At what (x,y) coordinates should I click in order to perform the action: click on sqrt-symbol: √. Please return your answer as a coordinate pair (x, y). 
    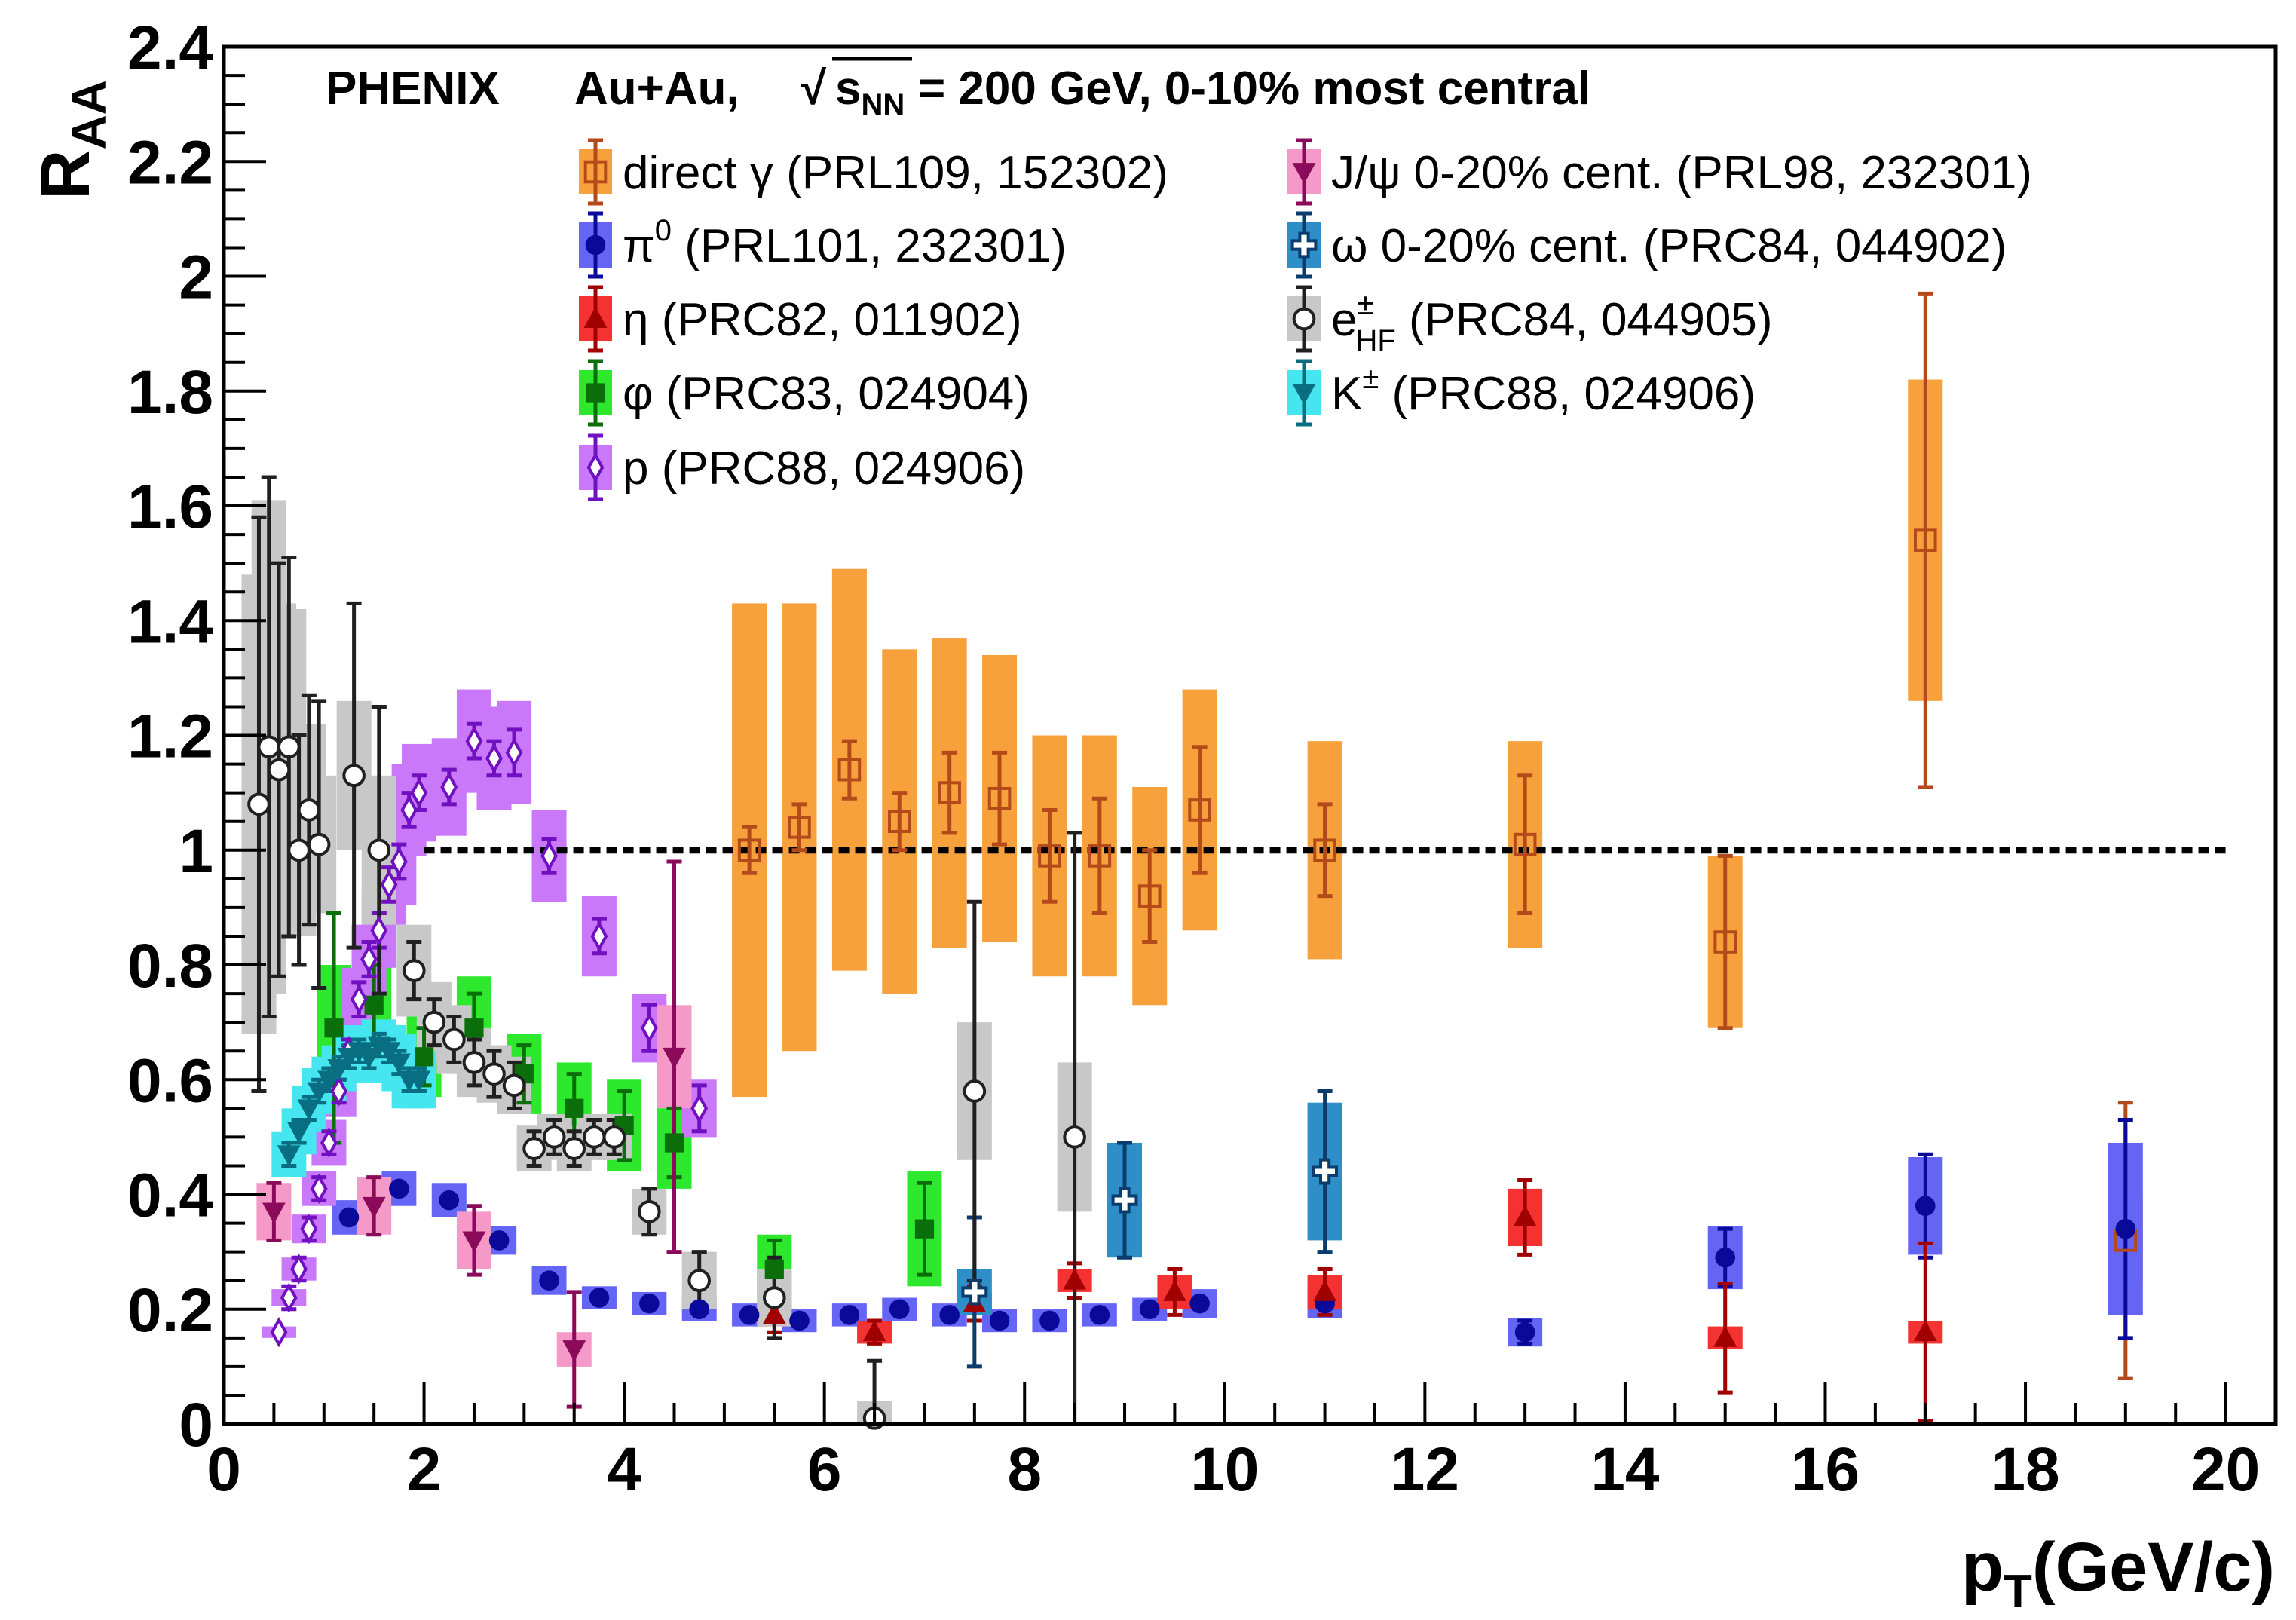
    Looking at the image, I should click on (814, 89).